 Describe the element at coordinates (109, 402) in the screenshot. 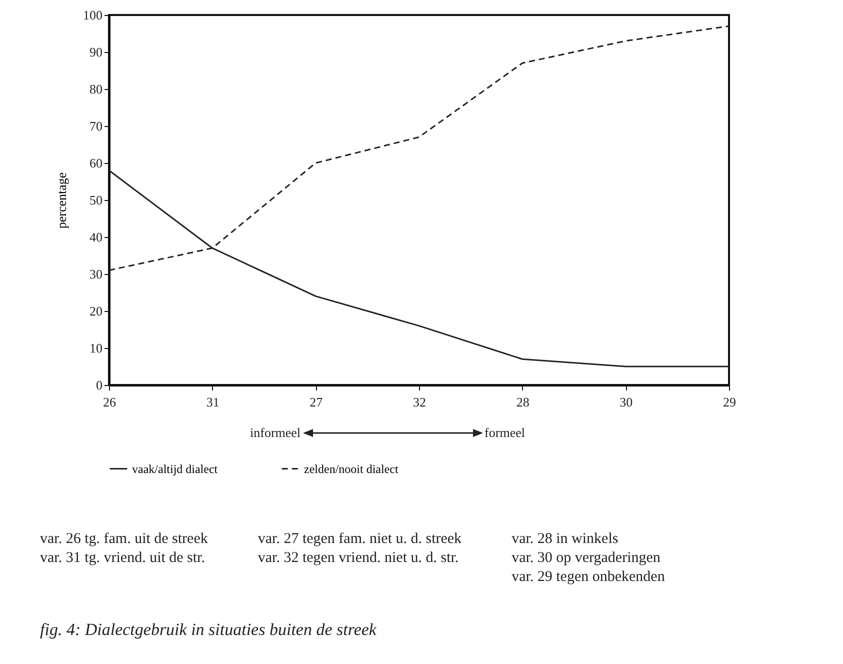

I see `x-tick-label: 26` at that location.